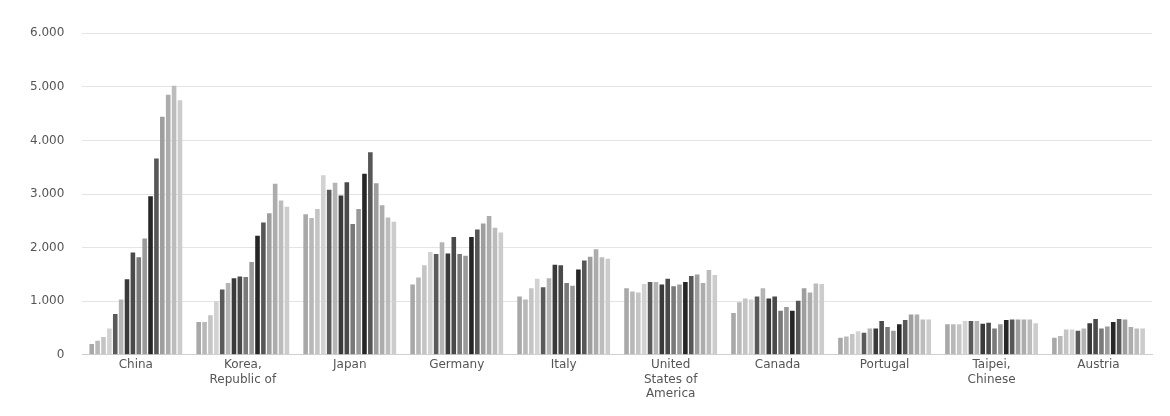 Image resolution: width=1170 pixels, height=416 pixels. Describe the element at coordinates (47, 193) in the screenshot. I see `y-tick-label: 3.000` at that location.